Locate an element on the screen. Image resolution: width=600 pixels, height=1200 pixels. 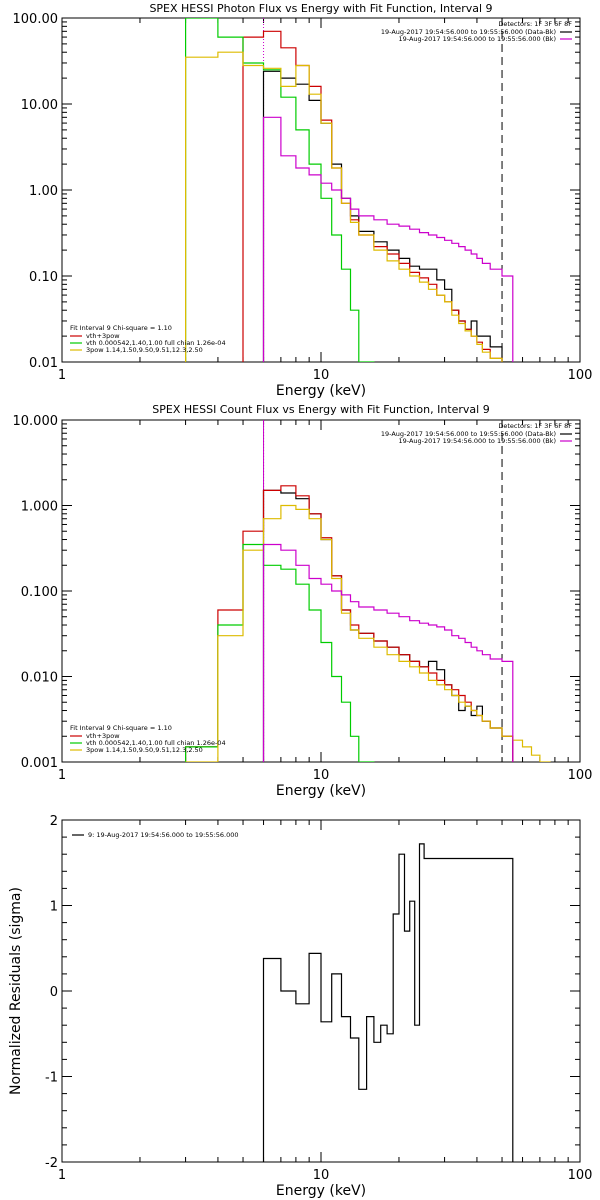
y-tick-label: 0.10 is located at coordinates (43, 277).